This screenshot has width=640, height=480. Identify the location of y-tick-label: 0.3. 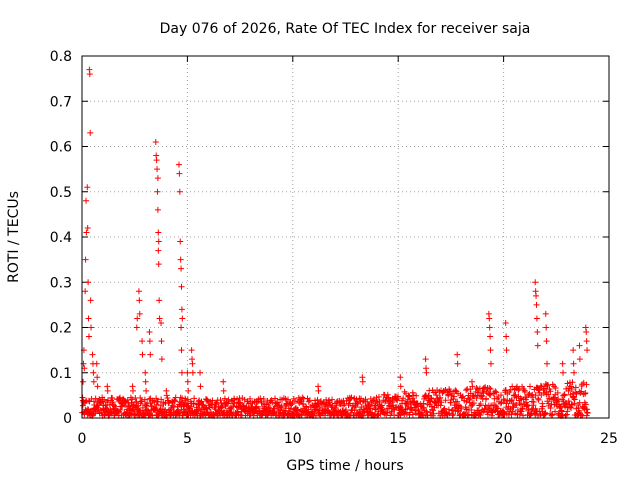
(61, 283).